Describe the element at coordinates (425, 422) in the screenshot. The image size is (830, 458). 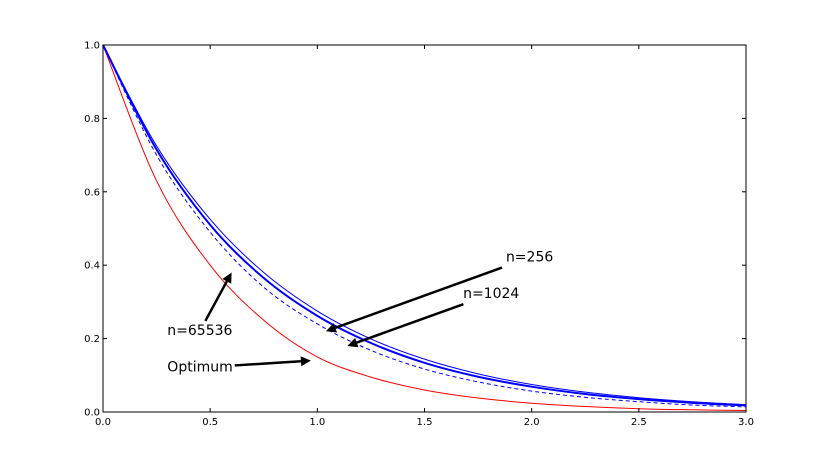
I see `x-tick-label: 1.5` at that location.